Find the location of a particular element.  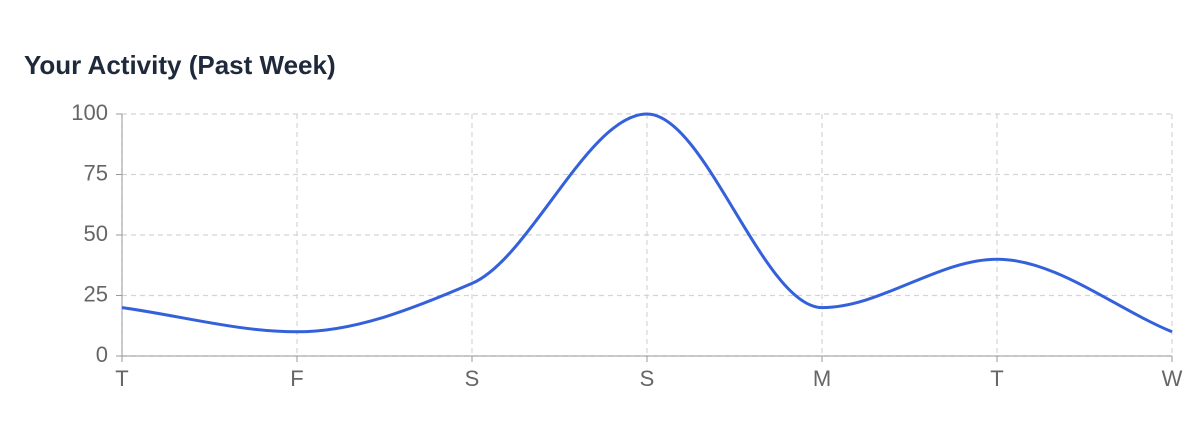

chart-title: Your Activity (Past Week) is located at coordinates (180, 65).